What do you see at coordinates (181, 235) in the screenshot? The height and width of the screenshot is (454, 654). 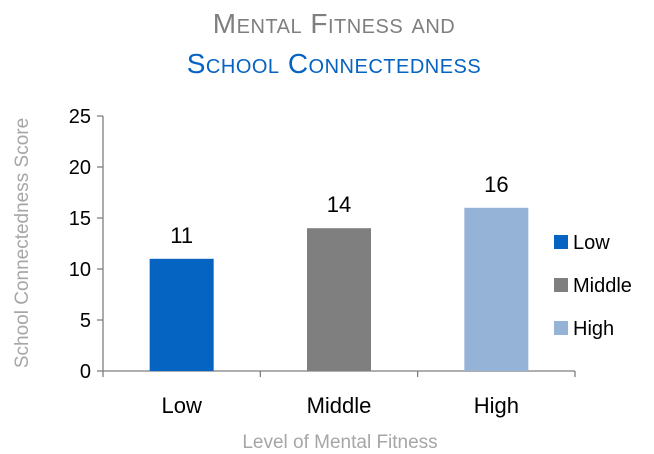 I see `data-label: 11` at bounding box center [181, 235].